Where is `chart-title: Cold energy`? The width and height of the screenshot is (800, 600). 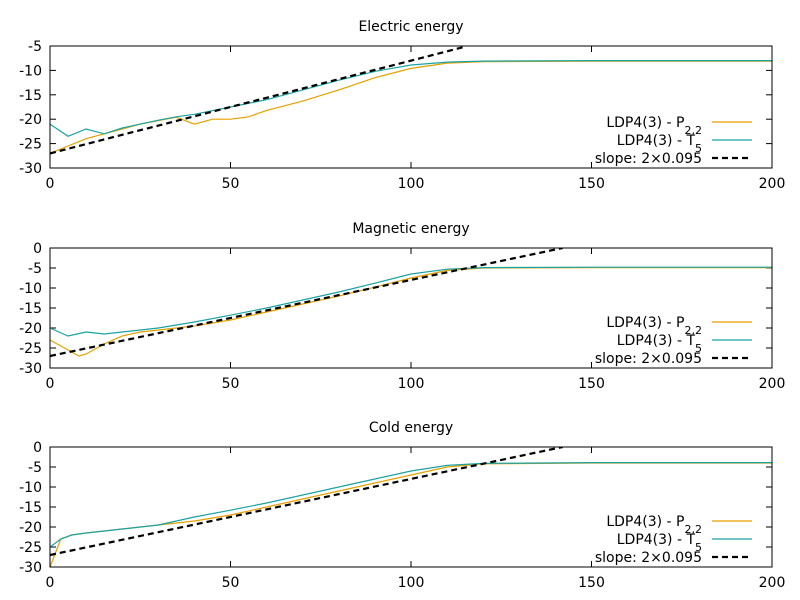 chart-title: Cold energy is located at coordinates (411, 428).